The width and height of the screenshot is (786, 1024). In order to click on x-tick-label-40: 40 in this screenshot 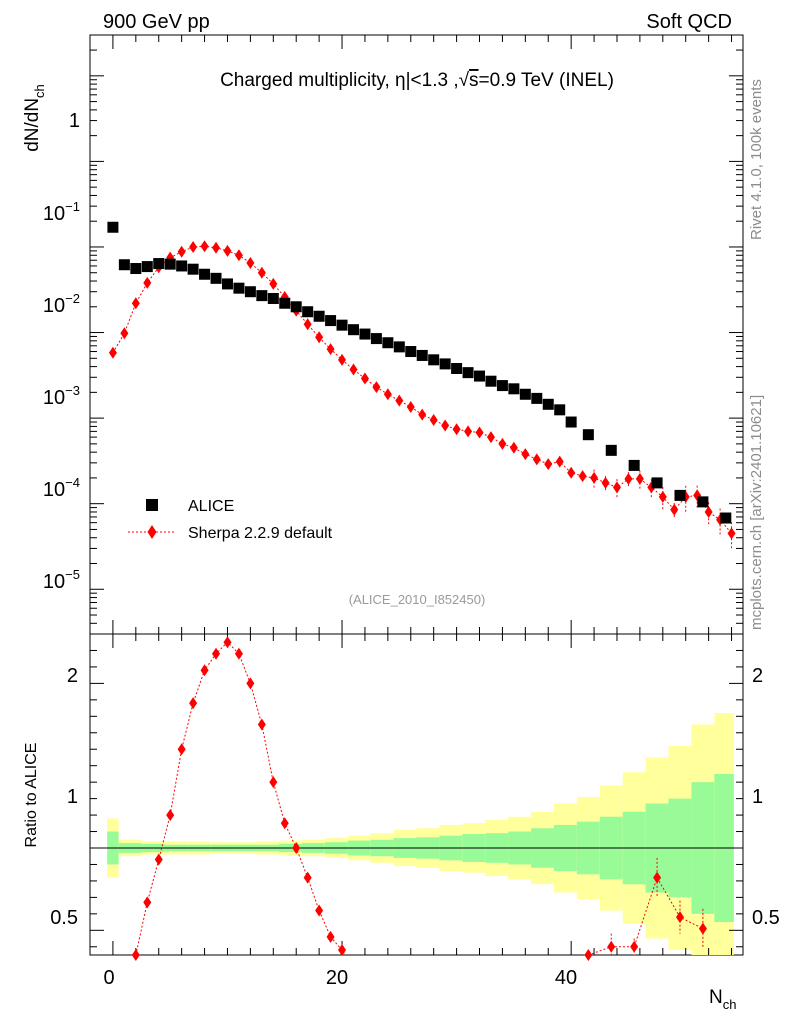, I will do `click(566, 978)`.